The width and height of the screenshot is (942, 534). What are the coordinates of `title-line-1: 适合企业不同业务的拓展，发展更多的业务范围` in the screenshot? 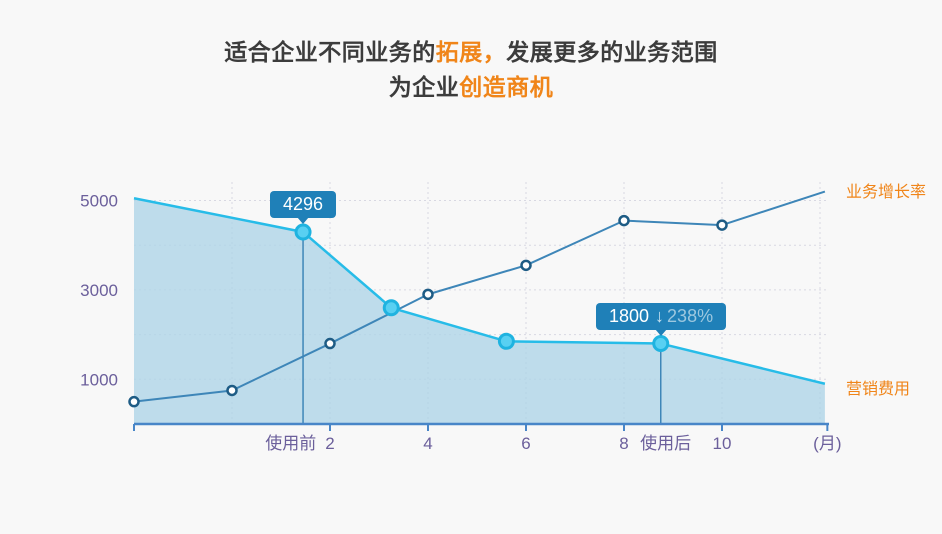 It's located at (471, 52).